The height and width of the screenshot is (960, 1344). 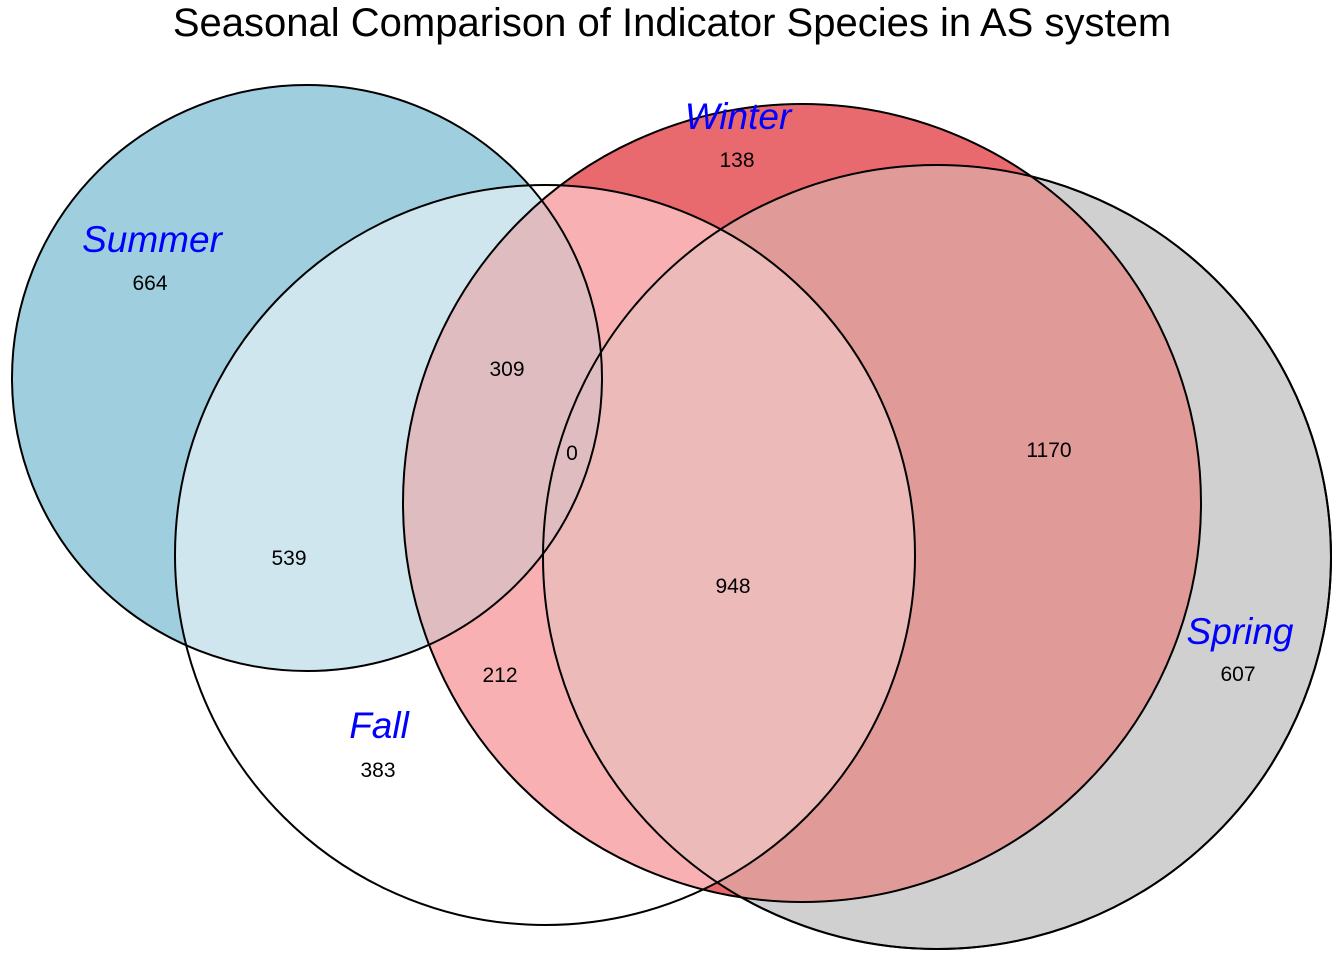 I want to click on count-all-four: 0, so click(x=572, y=453).